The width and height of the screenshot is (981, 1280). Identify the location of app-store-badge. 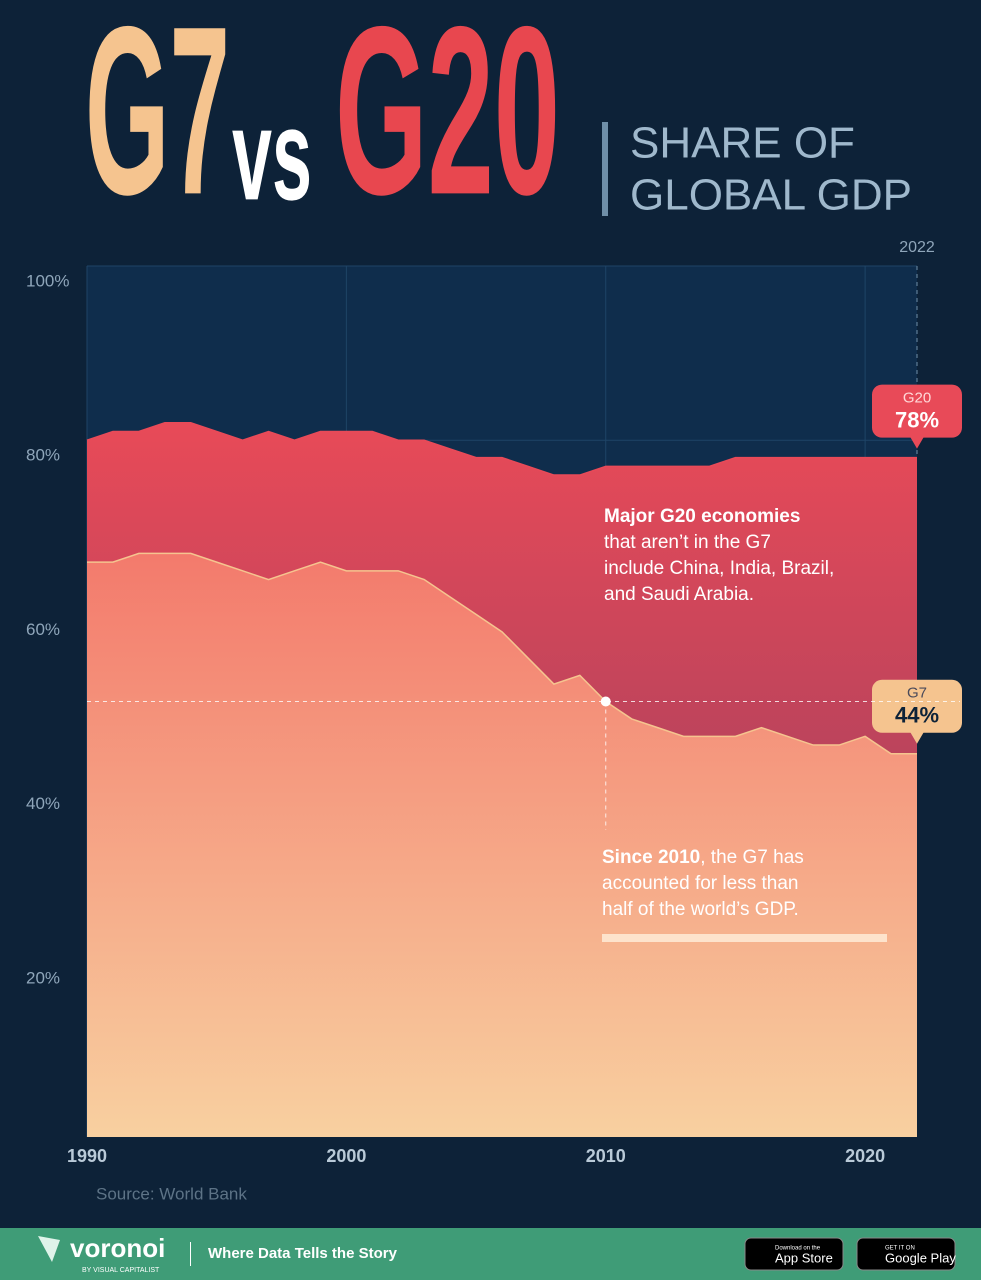
(794, 1254).